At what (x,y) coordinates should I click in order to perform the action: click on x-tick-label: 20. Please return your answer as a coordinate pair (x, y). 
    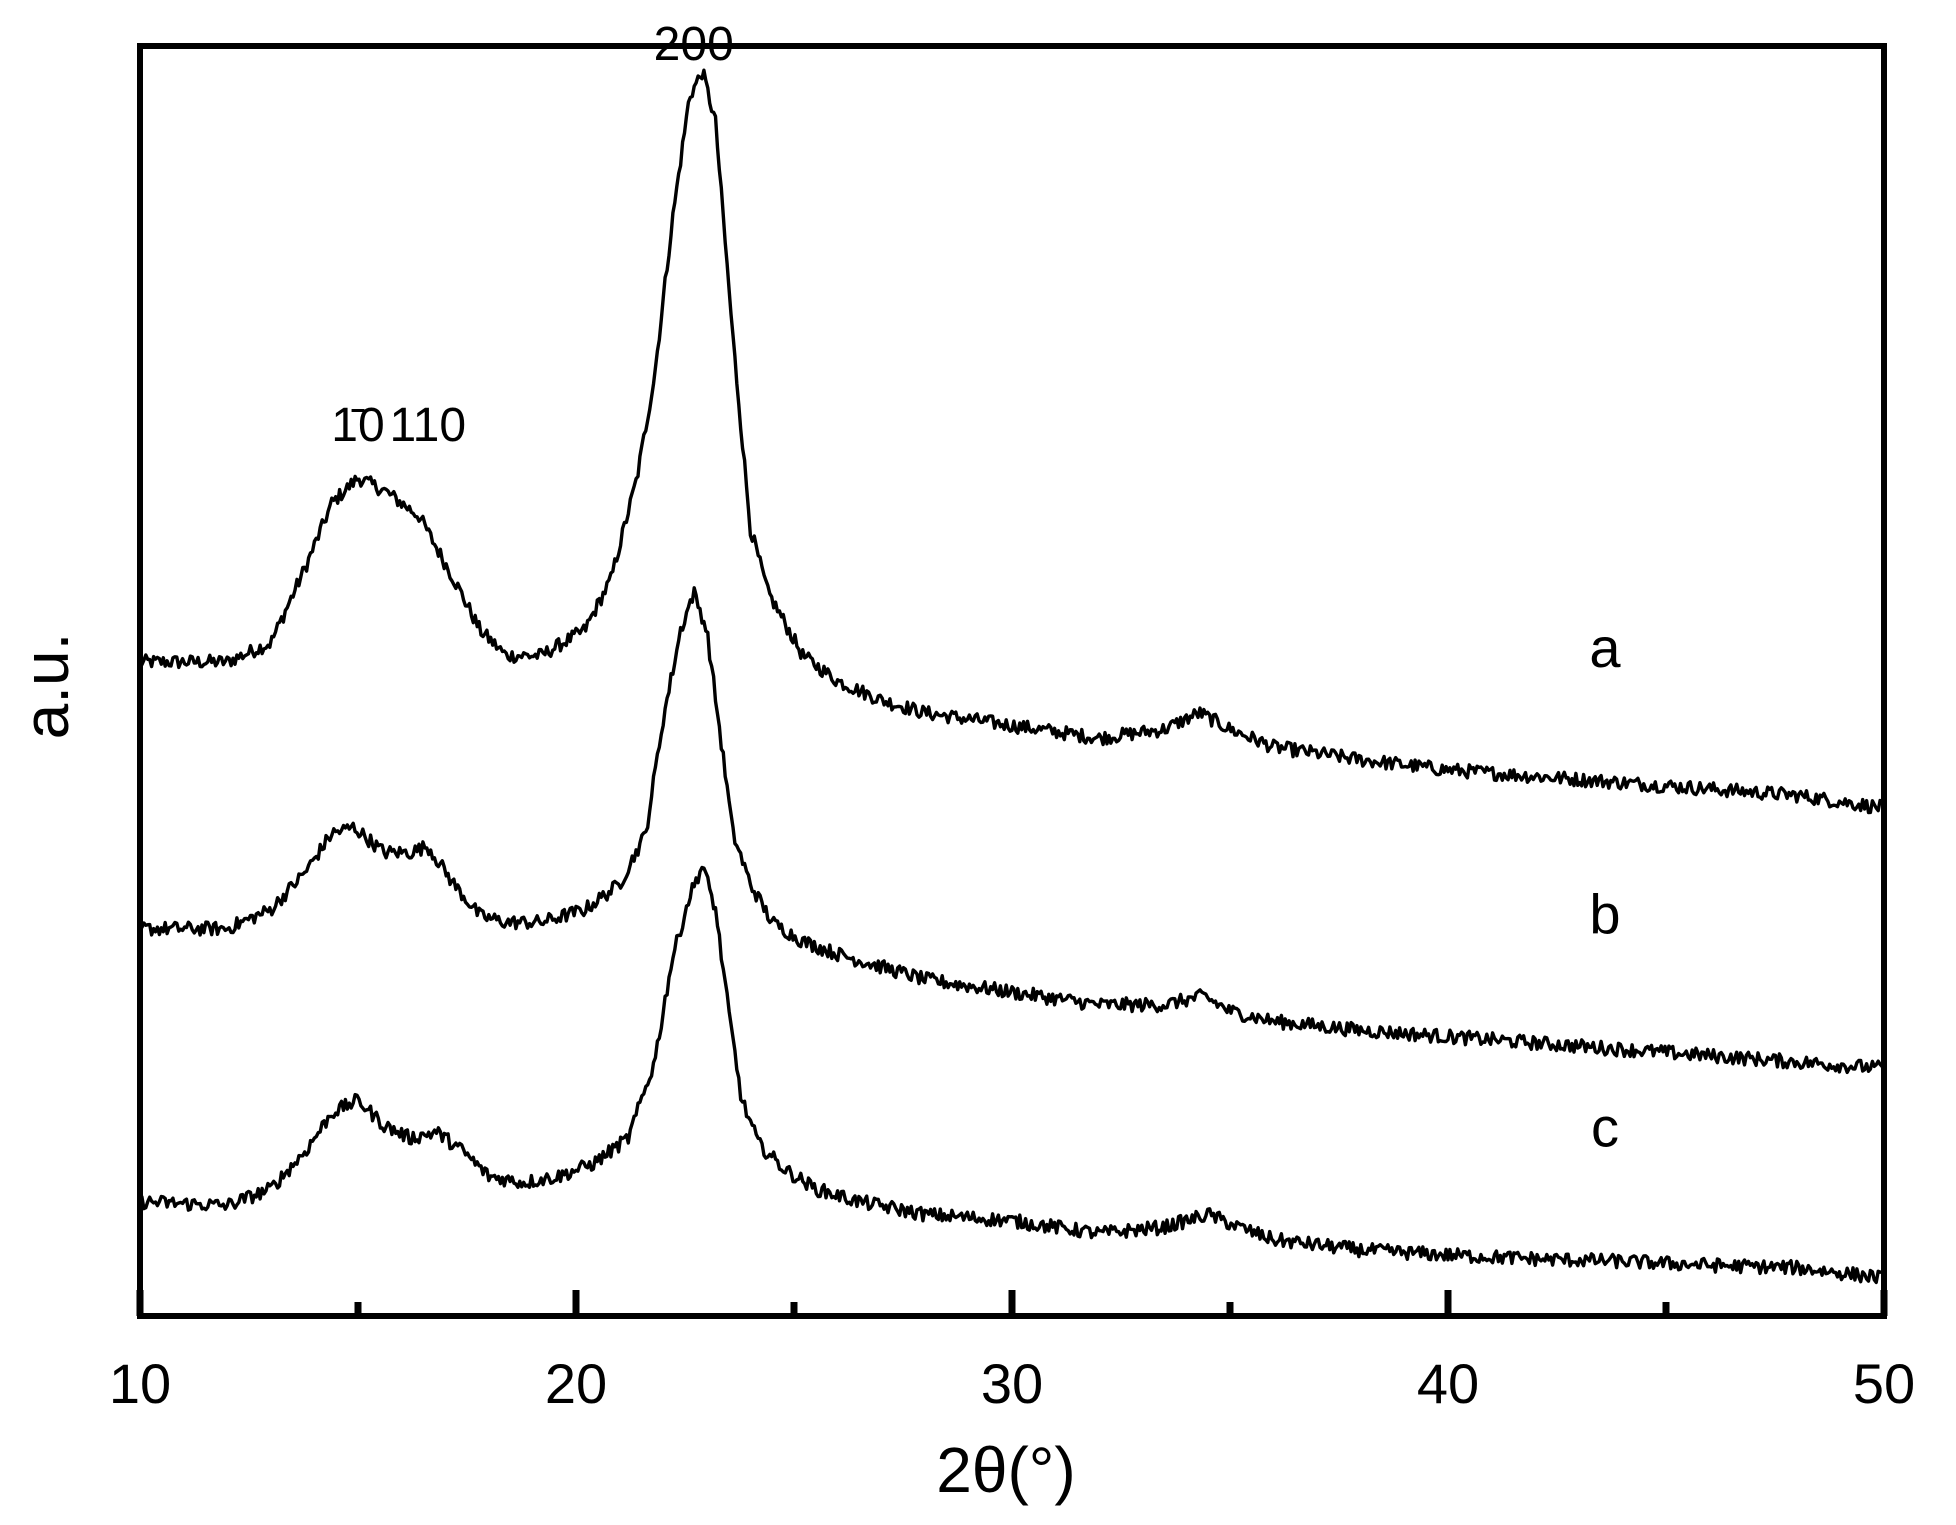
    Looking at the image, I should click on (576, 1383).